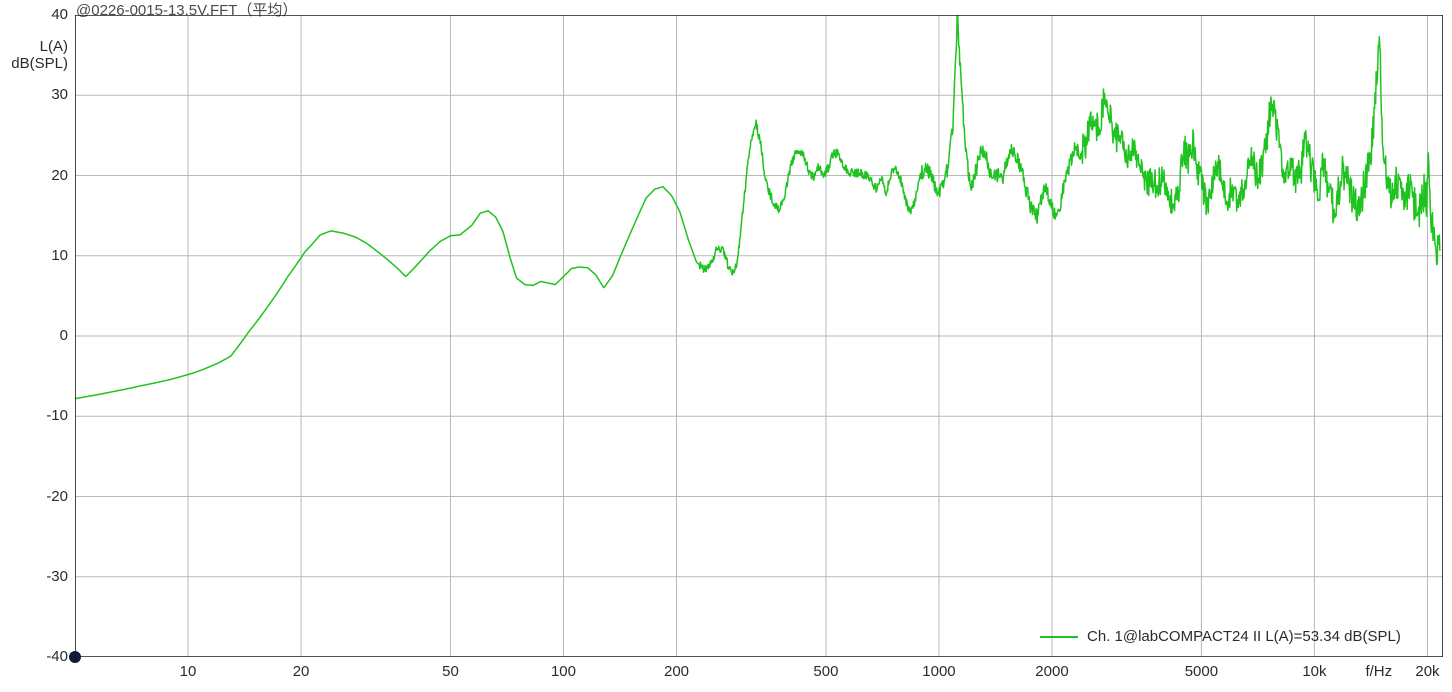 Image resolution: width=1452 pixels, height=692 pixels. Describe the element at coordinates (1379, 671) in the screenshot. I see `x-axis-name-label: f/Hz` at that location.